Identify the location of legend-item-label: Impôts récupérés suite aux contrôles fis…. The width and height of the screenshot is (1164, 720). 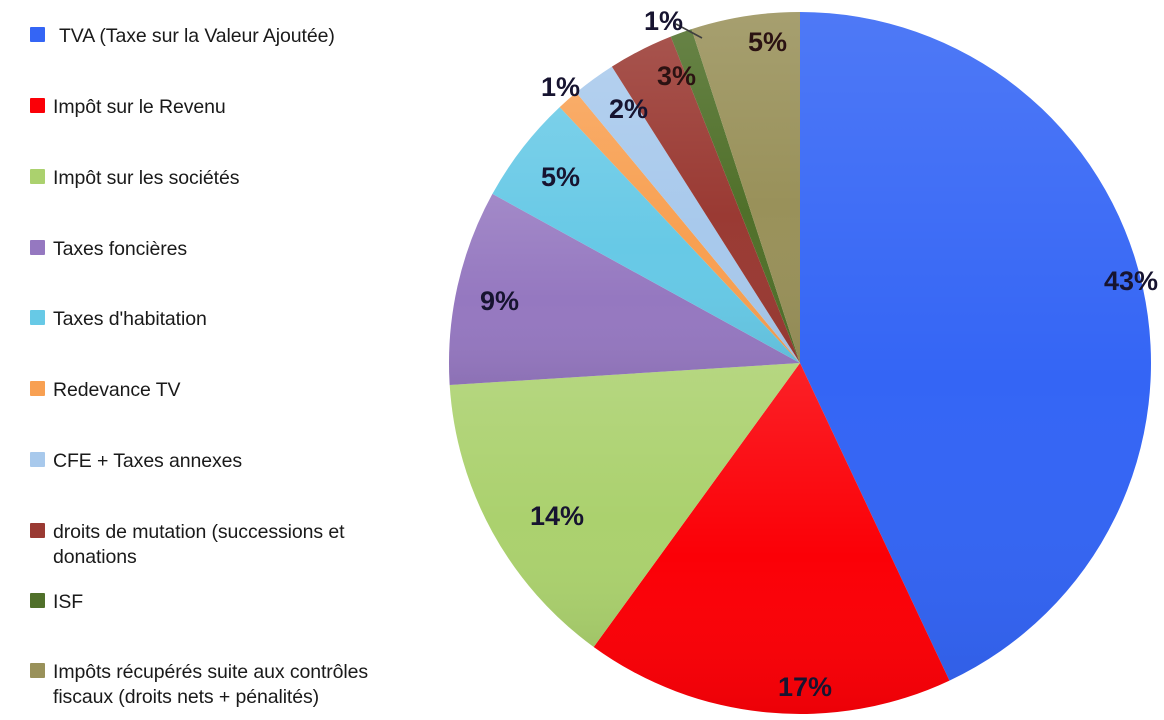
(211, 684).